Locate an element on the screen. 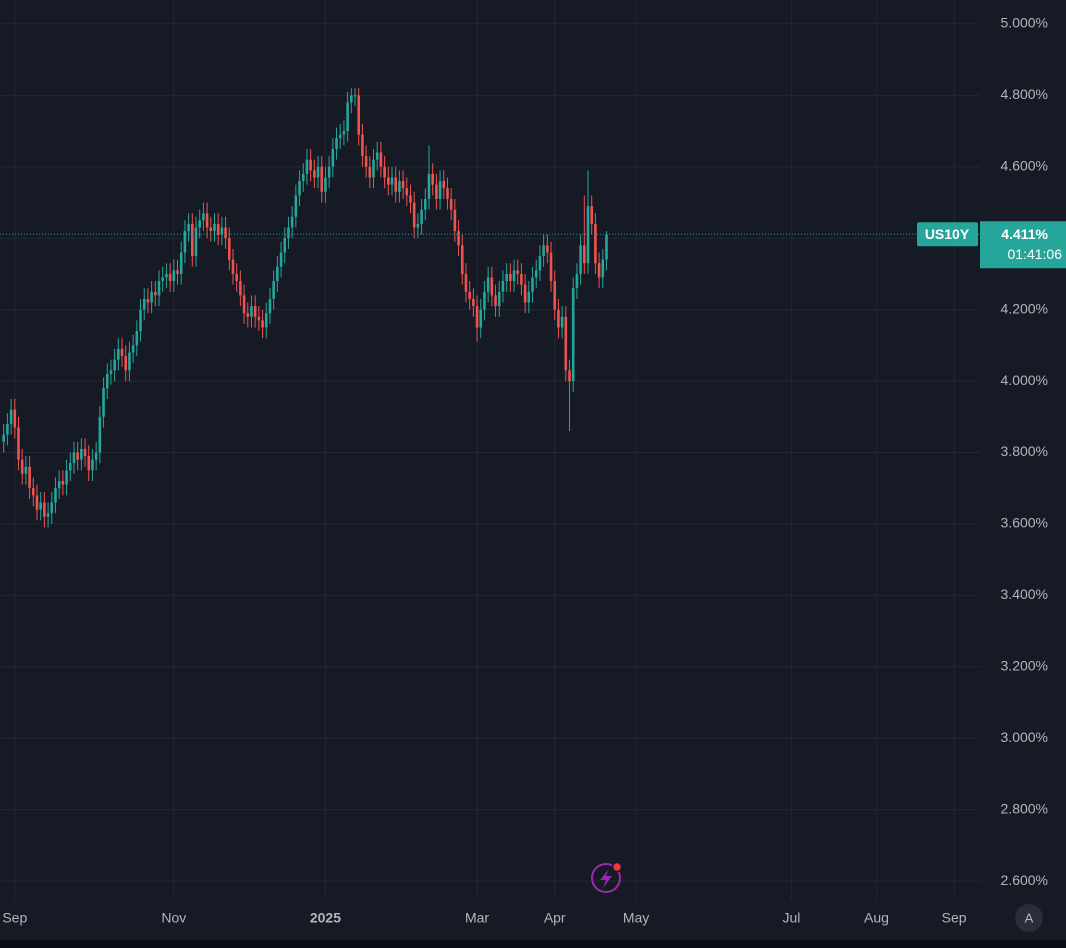 The image size is (1066, 948). symbol-label: US10Y is located at coordinates (947, 234).